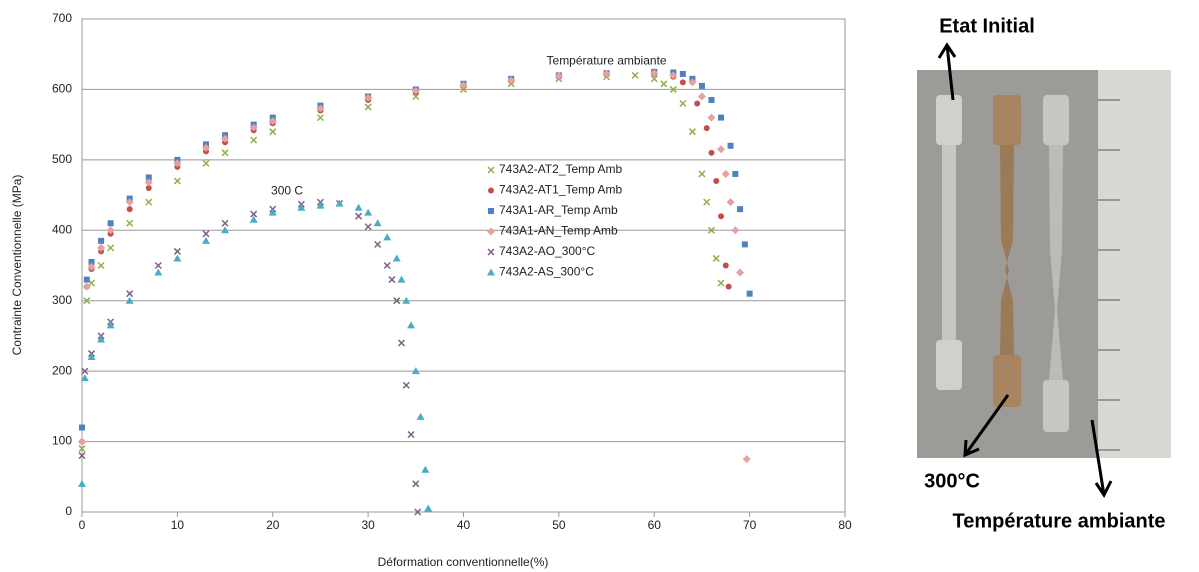  Describe the element at coordinates (1109, 275) in the screenshot. I see `ruler-ticks` at that location.